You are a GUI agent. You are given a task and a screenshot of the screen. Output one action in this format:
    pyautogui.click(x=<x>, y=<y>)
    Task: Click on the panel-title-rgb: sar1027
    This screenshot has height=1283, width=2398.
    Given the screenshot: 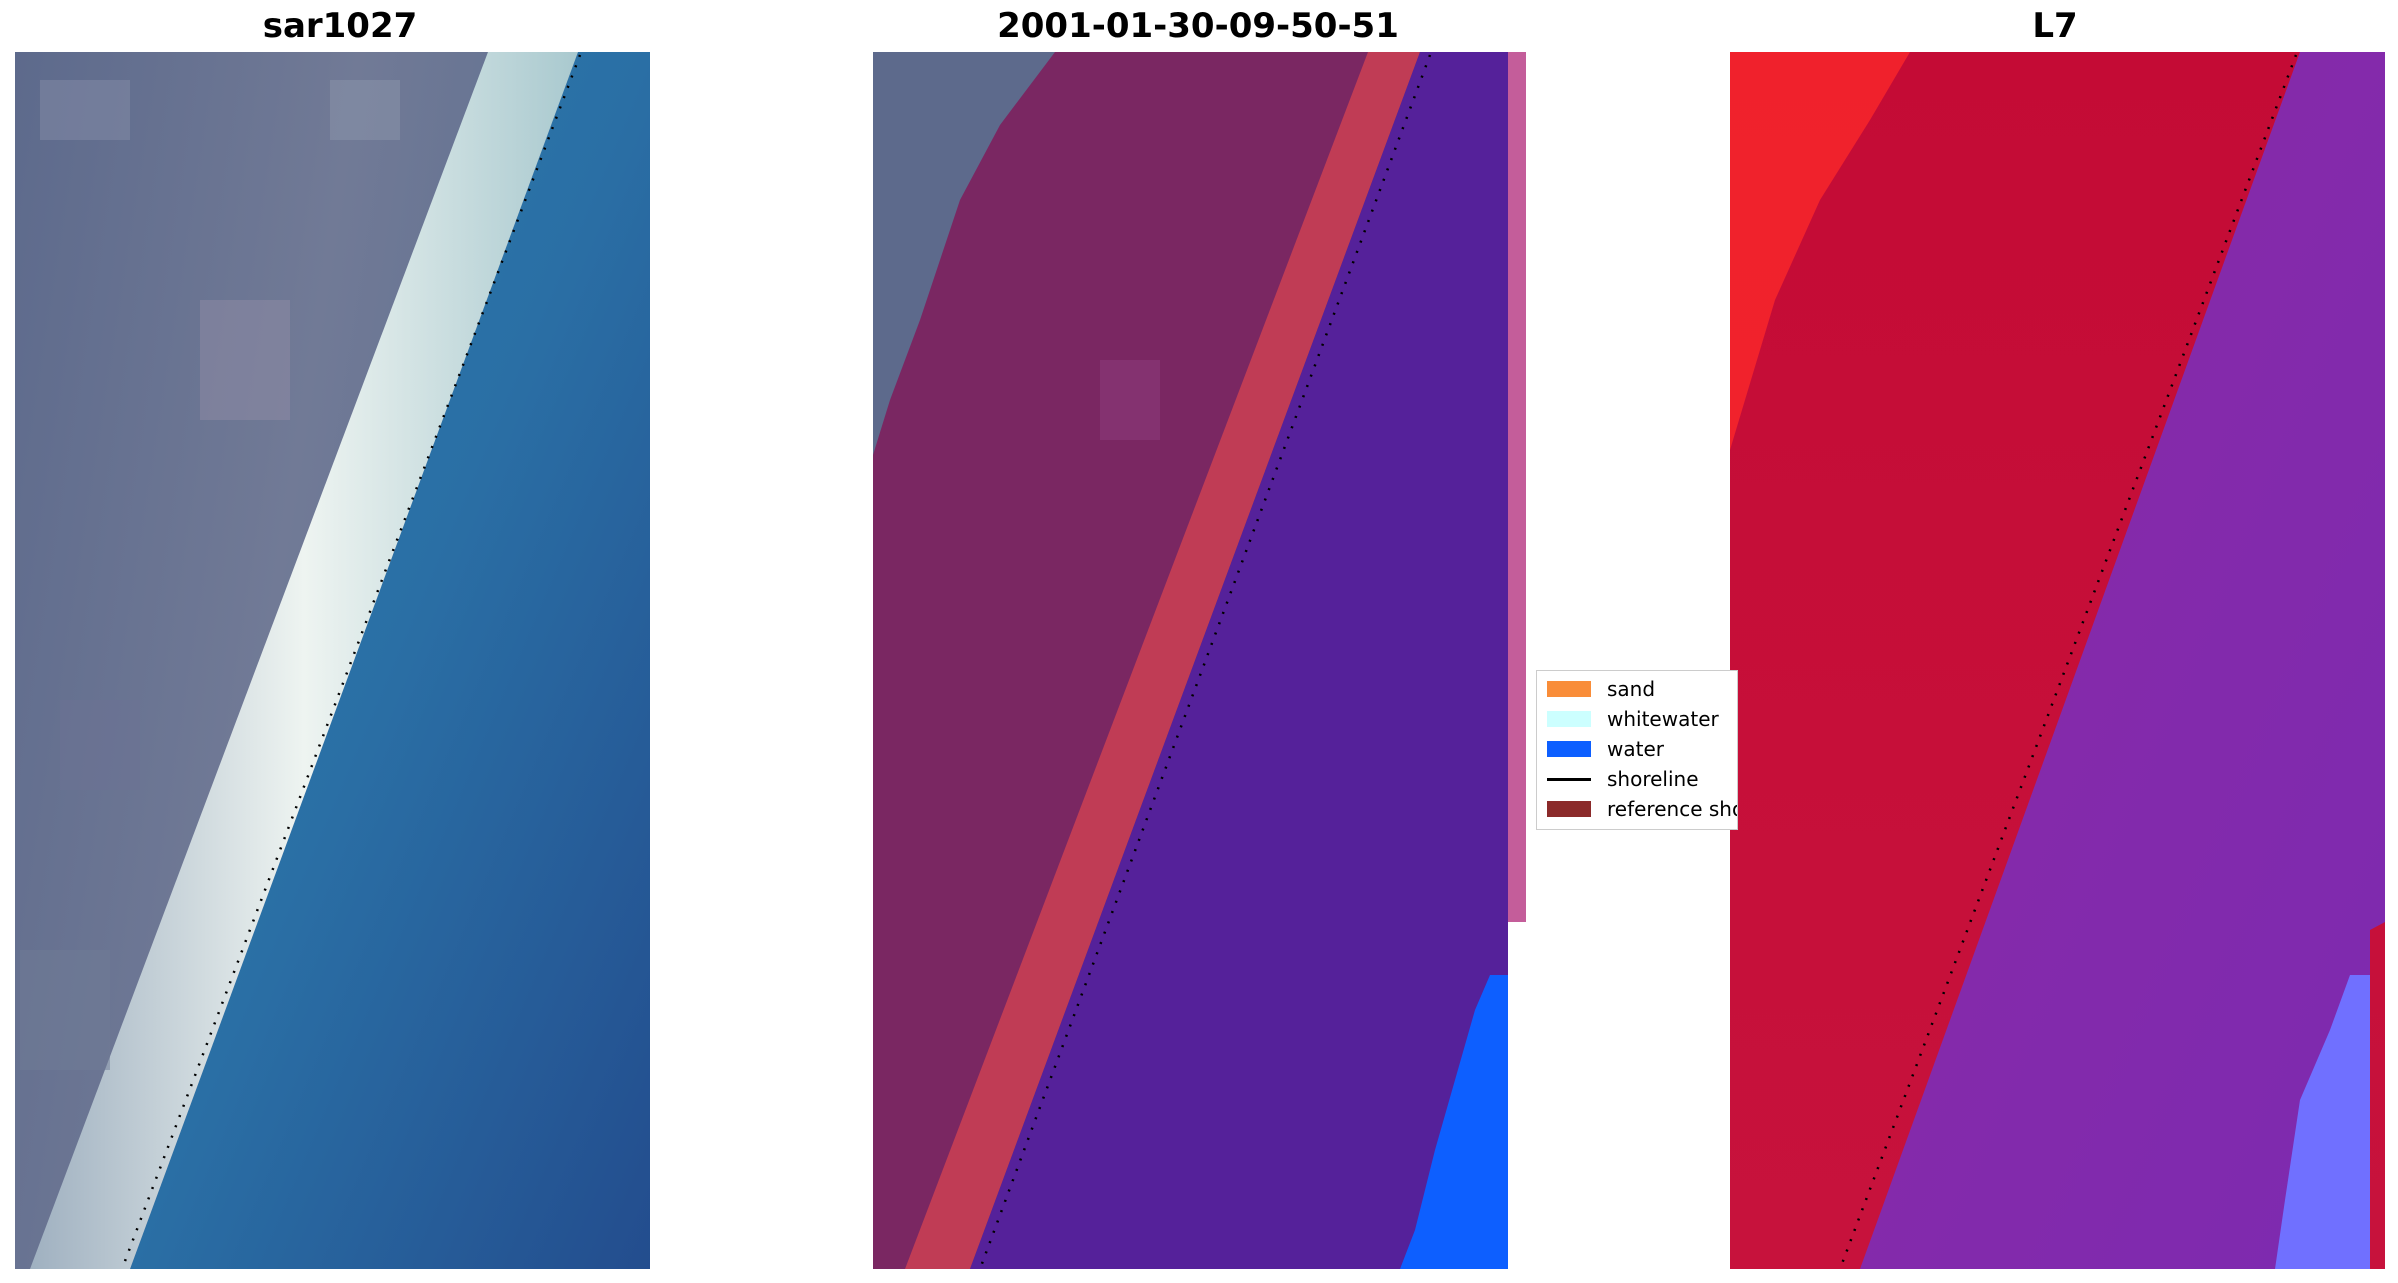 What is the action you would take?
    pyautogui.click(x=340, y=26)
    